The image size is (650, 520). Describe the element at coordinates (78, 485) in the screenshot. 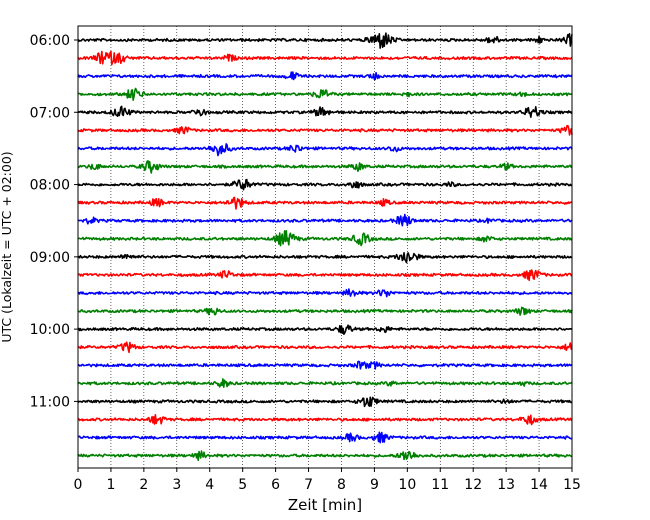

I see `x-tick-label: 0` at that location.